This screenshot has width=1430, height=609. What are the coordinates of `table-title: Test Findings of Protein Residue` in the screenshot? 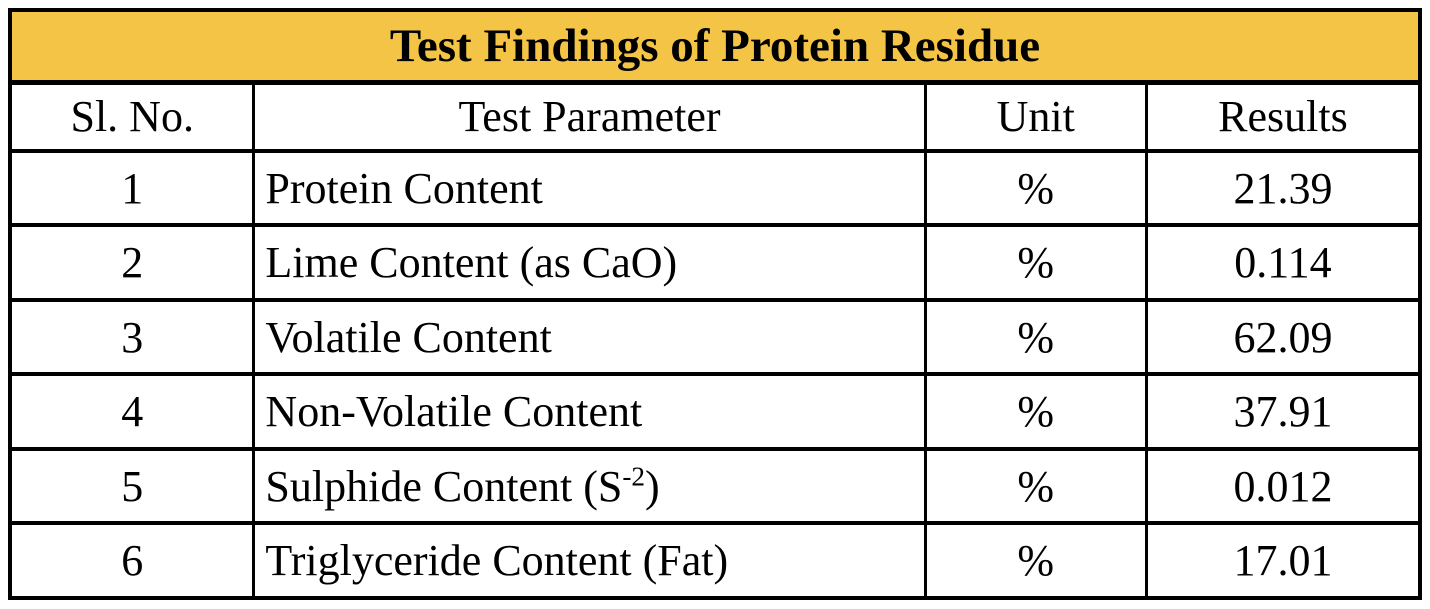 It's located at (715, 46).